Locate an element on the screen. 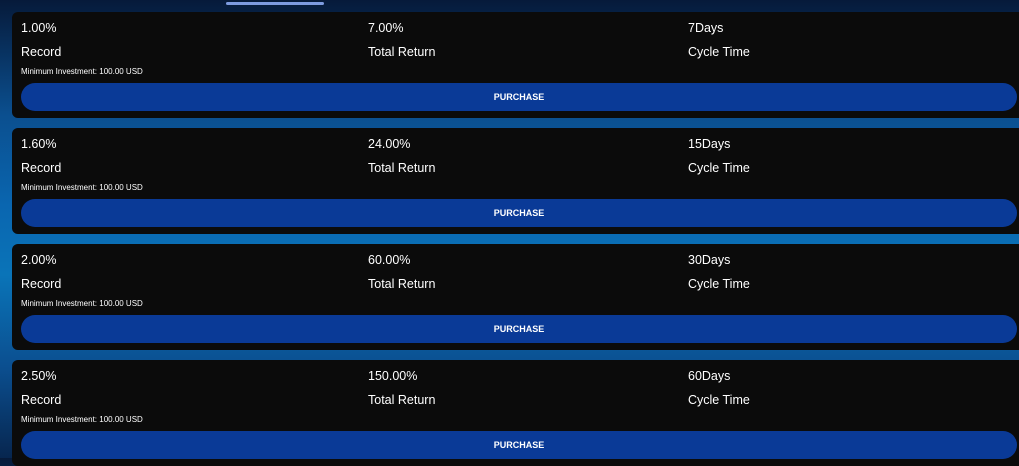  plan-total-return: 150.00% is located at coordinates (393, 376).